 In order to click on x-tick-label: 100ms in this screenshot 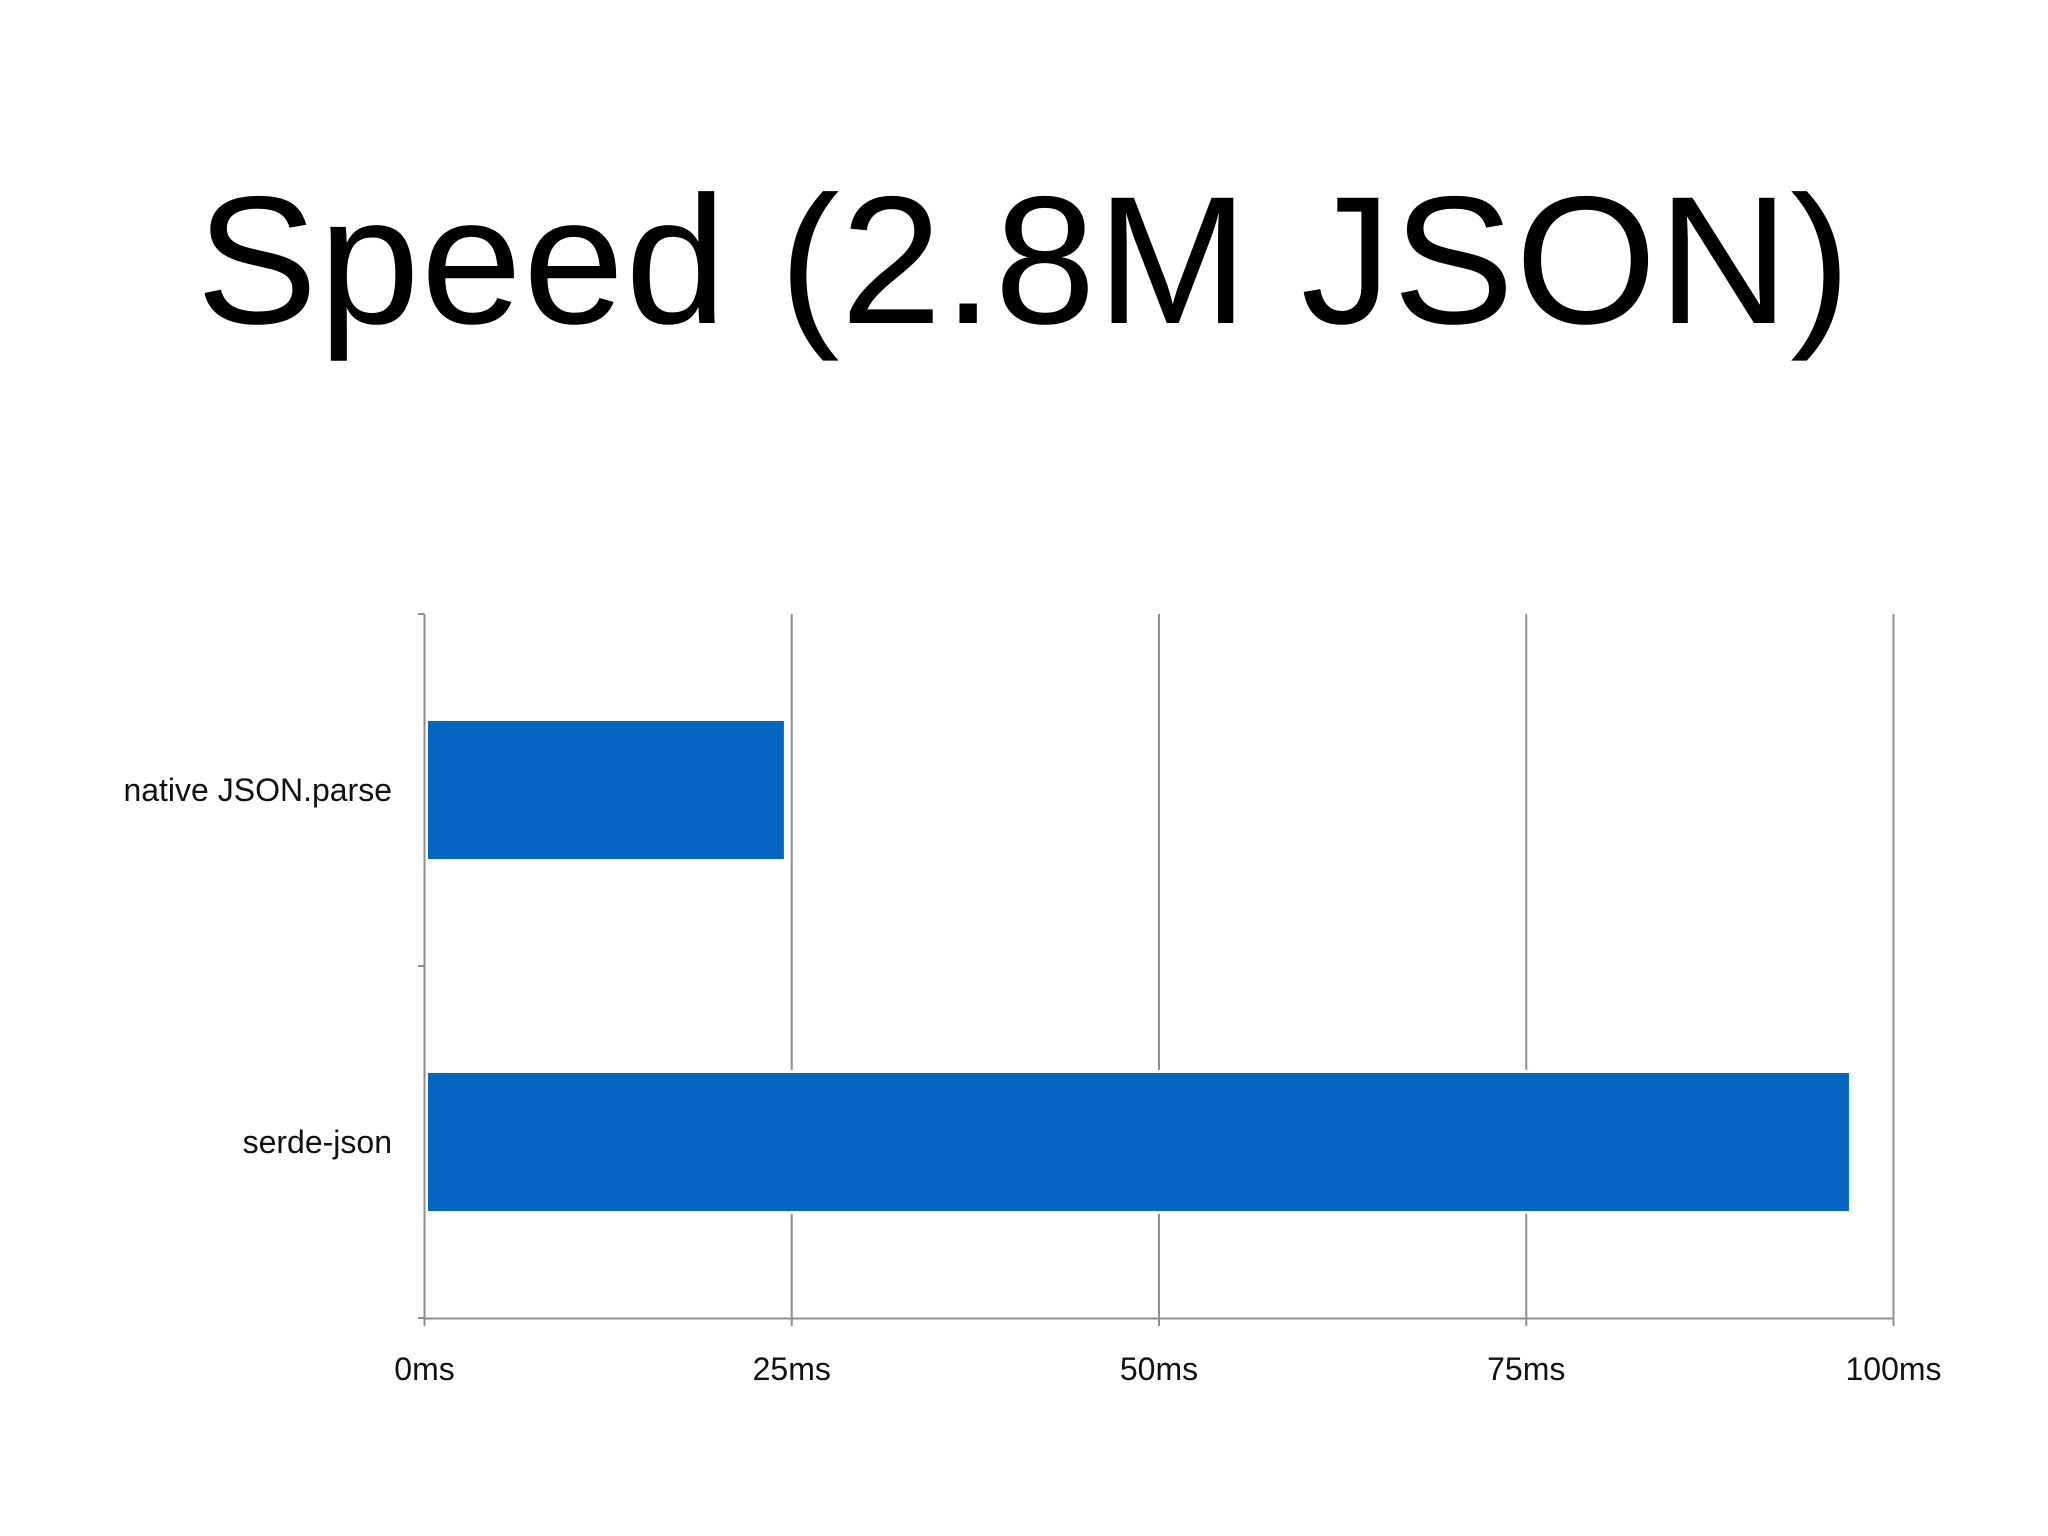, I will do `click(1893, 1369)`.